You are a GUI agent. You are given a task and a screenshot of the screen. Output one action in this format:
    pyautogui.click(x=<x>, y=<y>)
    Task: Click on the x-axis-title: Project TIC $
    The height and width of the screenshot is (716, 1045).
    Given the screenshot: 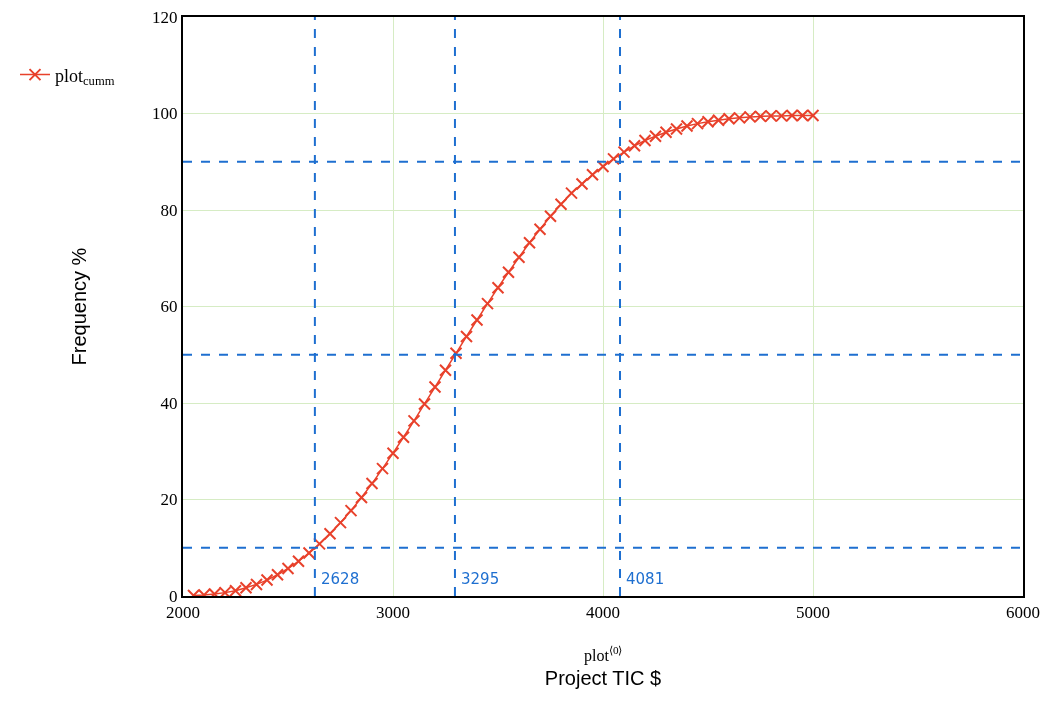 What is the action you would take?
    pyautogui.click(x=603, y=678)
    